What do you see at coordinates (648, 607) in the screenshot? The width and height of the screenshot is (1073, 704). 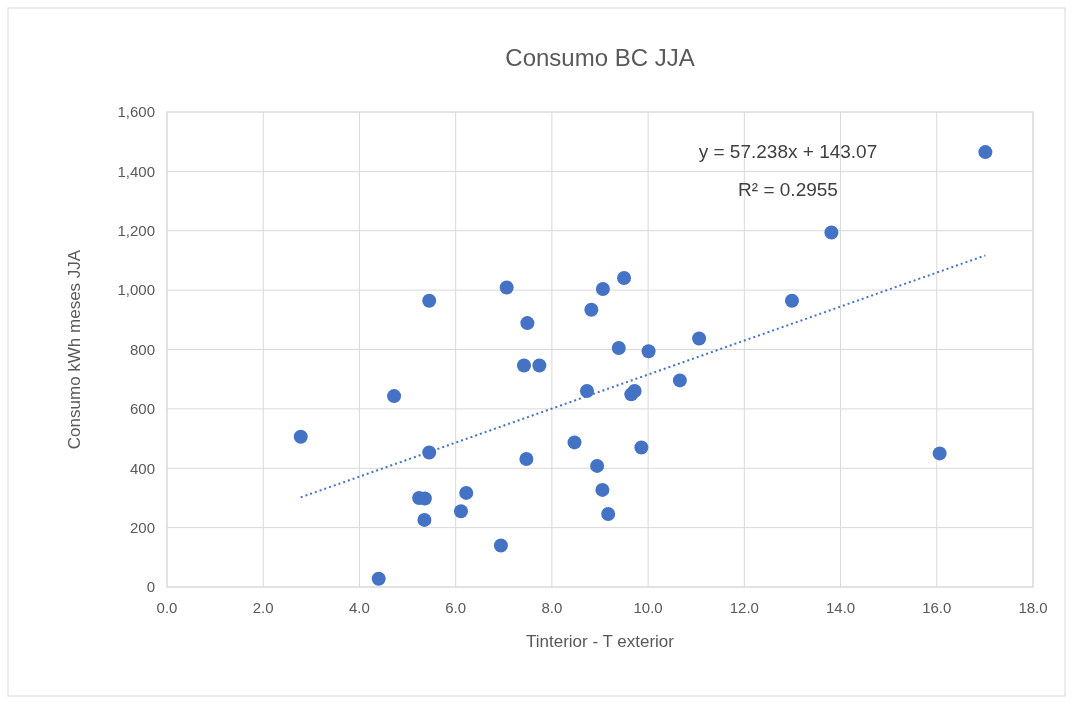 I see `x-tick-label: 10.0` at bounding box center [648, 607].